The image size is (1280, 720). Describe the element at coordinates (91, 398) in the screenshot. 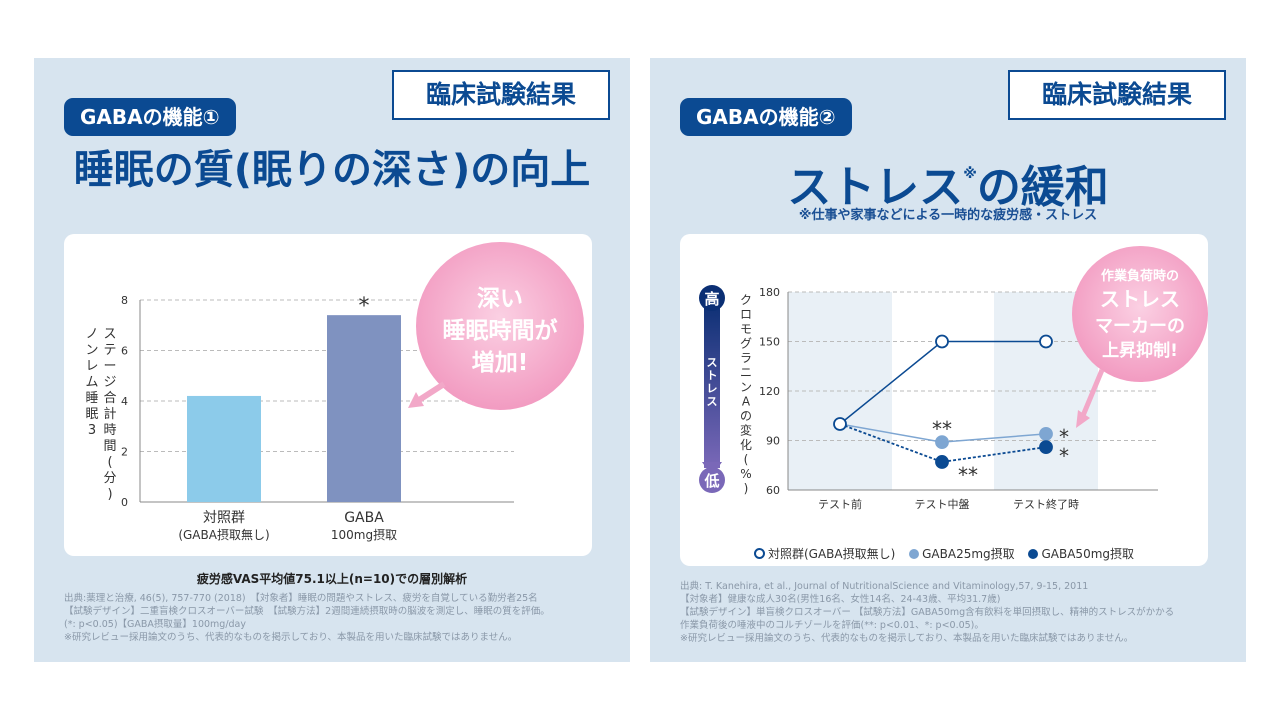

I see `y-axis-label-char: 睡` at that location.